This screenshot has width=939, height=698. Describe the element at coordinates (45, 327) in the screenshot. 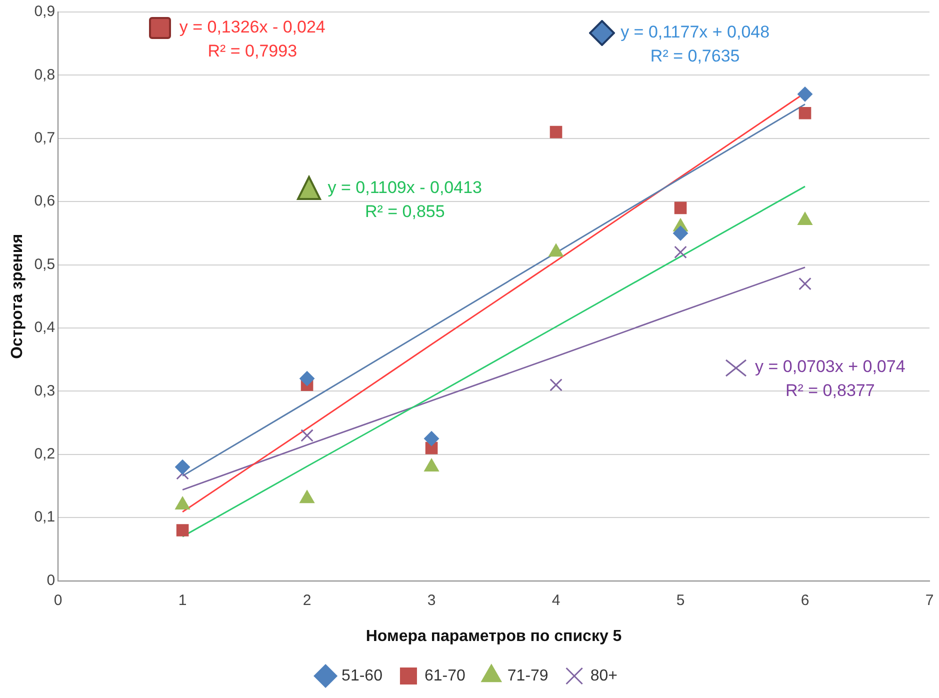

I see `y-tick-label: 0,4` at that location.